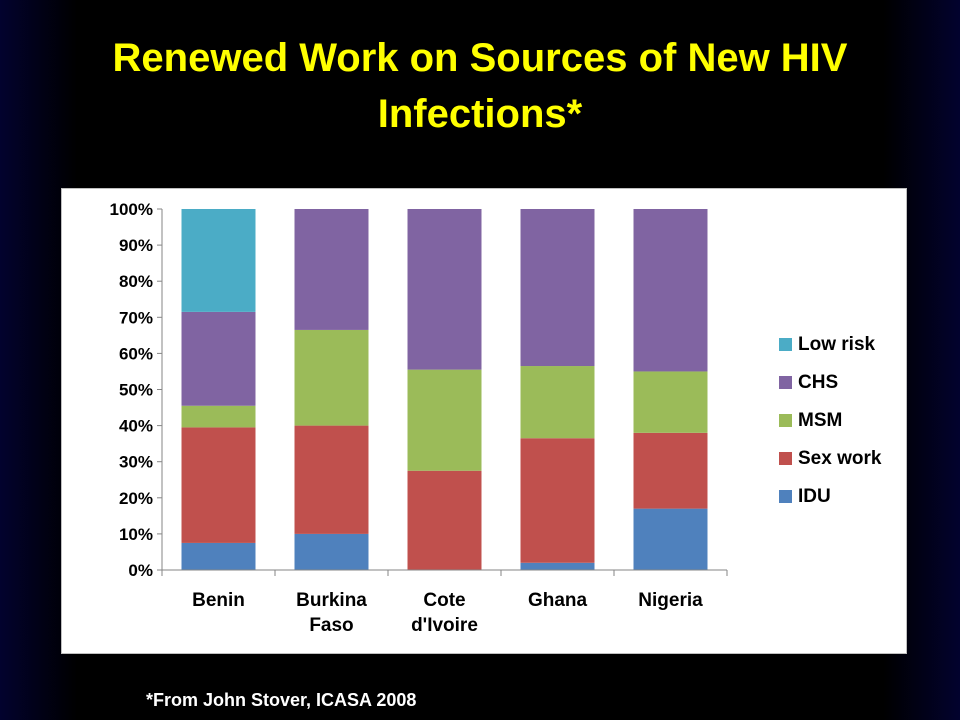  Describe the element at coordinates (131, 209) in the screenshot. I see `y-tick-label: 100%` at that location.